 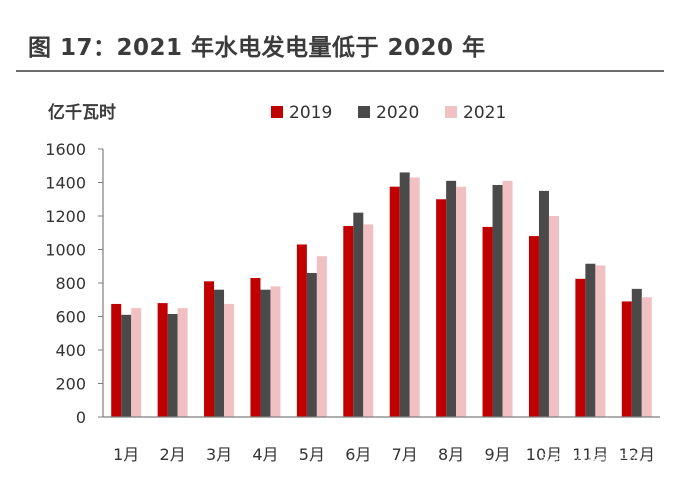 I want to click on y-tick-label: 600, so click(x=70, y=317).